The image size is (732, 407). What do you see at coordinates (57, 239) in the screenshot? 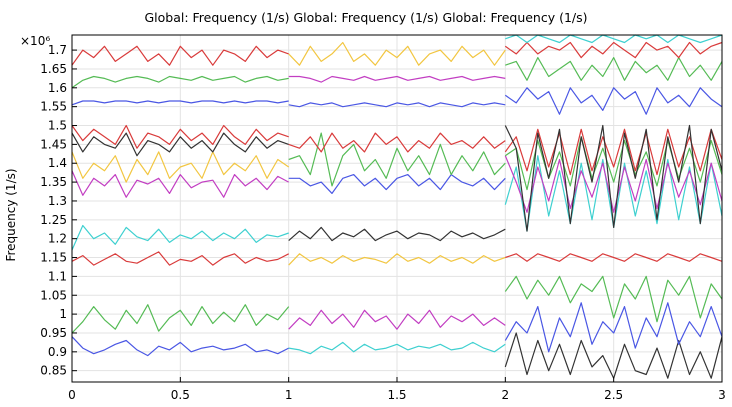
I see `y-tick-label: 1.2` at bounding box center [57, 239].